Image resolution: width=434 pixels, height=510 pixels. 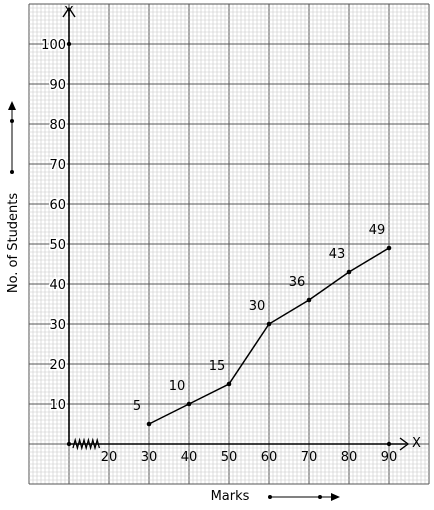 What do you see at coordinates (389, 457) in the screenshot?
I see `x-tick-label: 90` at bounding box center [389, 457].